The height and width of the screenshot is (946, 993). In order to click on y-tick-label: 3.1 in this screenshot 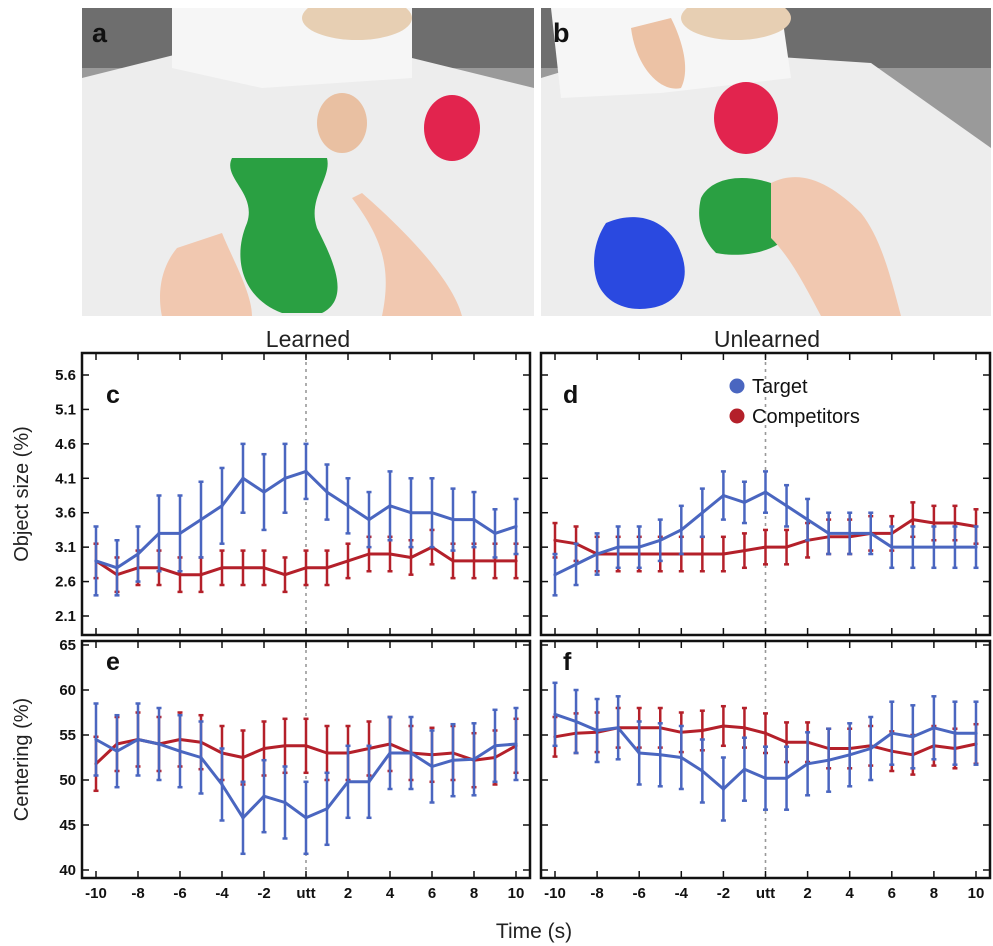, I will do `click(65, 547)`.